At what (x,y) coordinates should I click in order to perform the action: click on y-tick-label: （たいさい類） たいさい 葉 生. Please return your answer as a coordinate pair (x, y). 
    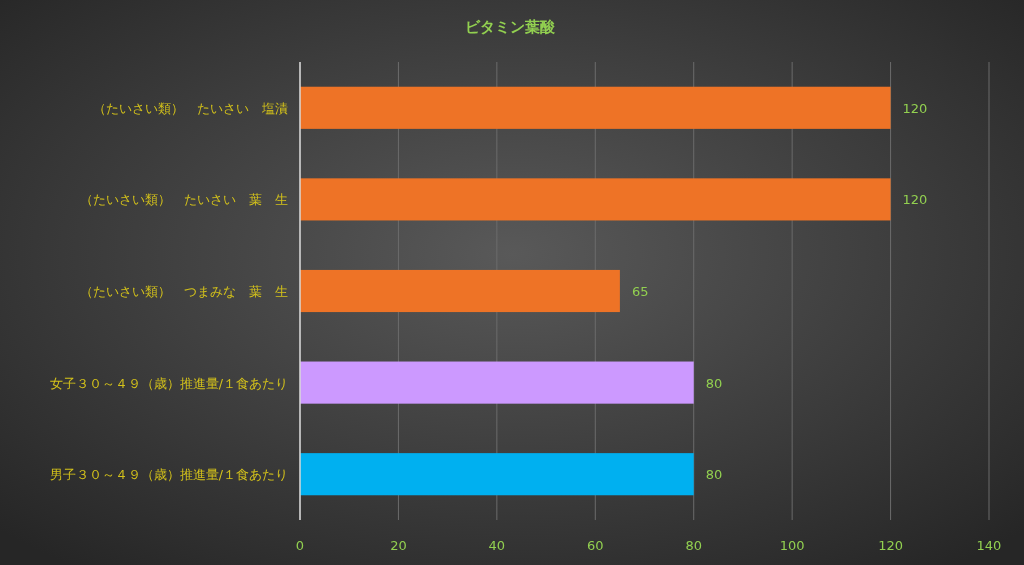
    Looking at the image, I should click on (184, 200).